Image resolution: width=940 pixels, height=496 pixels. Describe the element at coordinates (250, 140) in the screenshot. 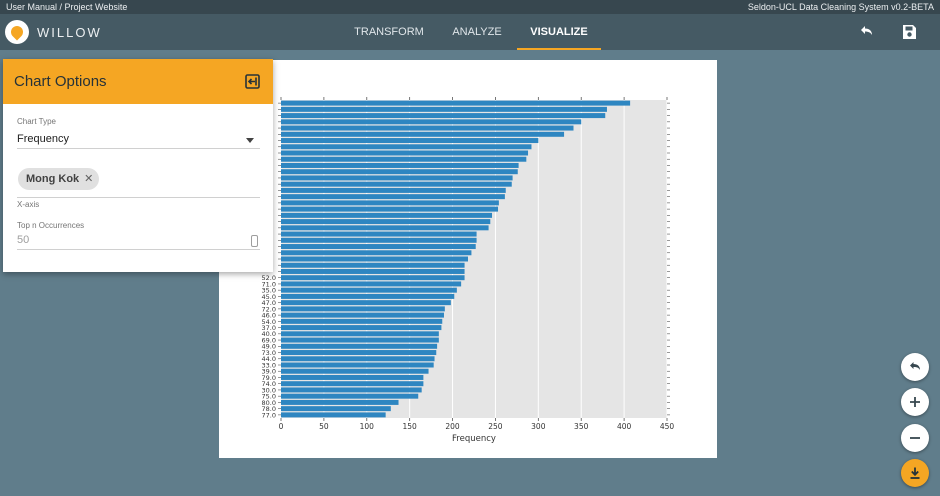

I see `chevron-down-icon` at that location.